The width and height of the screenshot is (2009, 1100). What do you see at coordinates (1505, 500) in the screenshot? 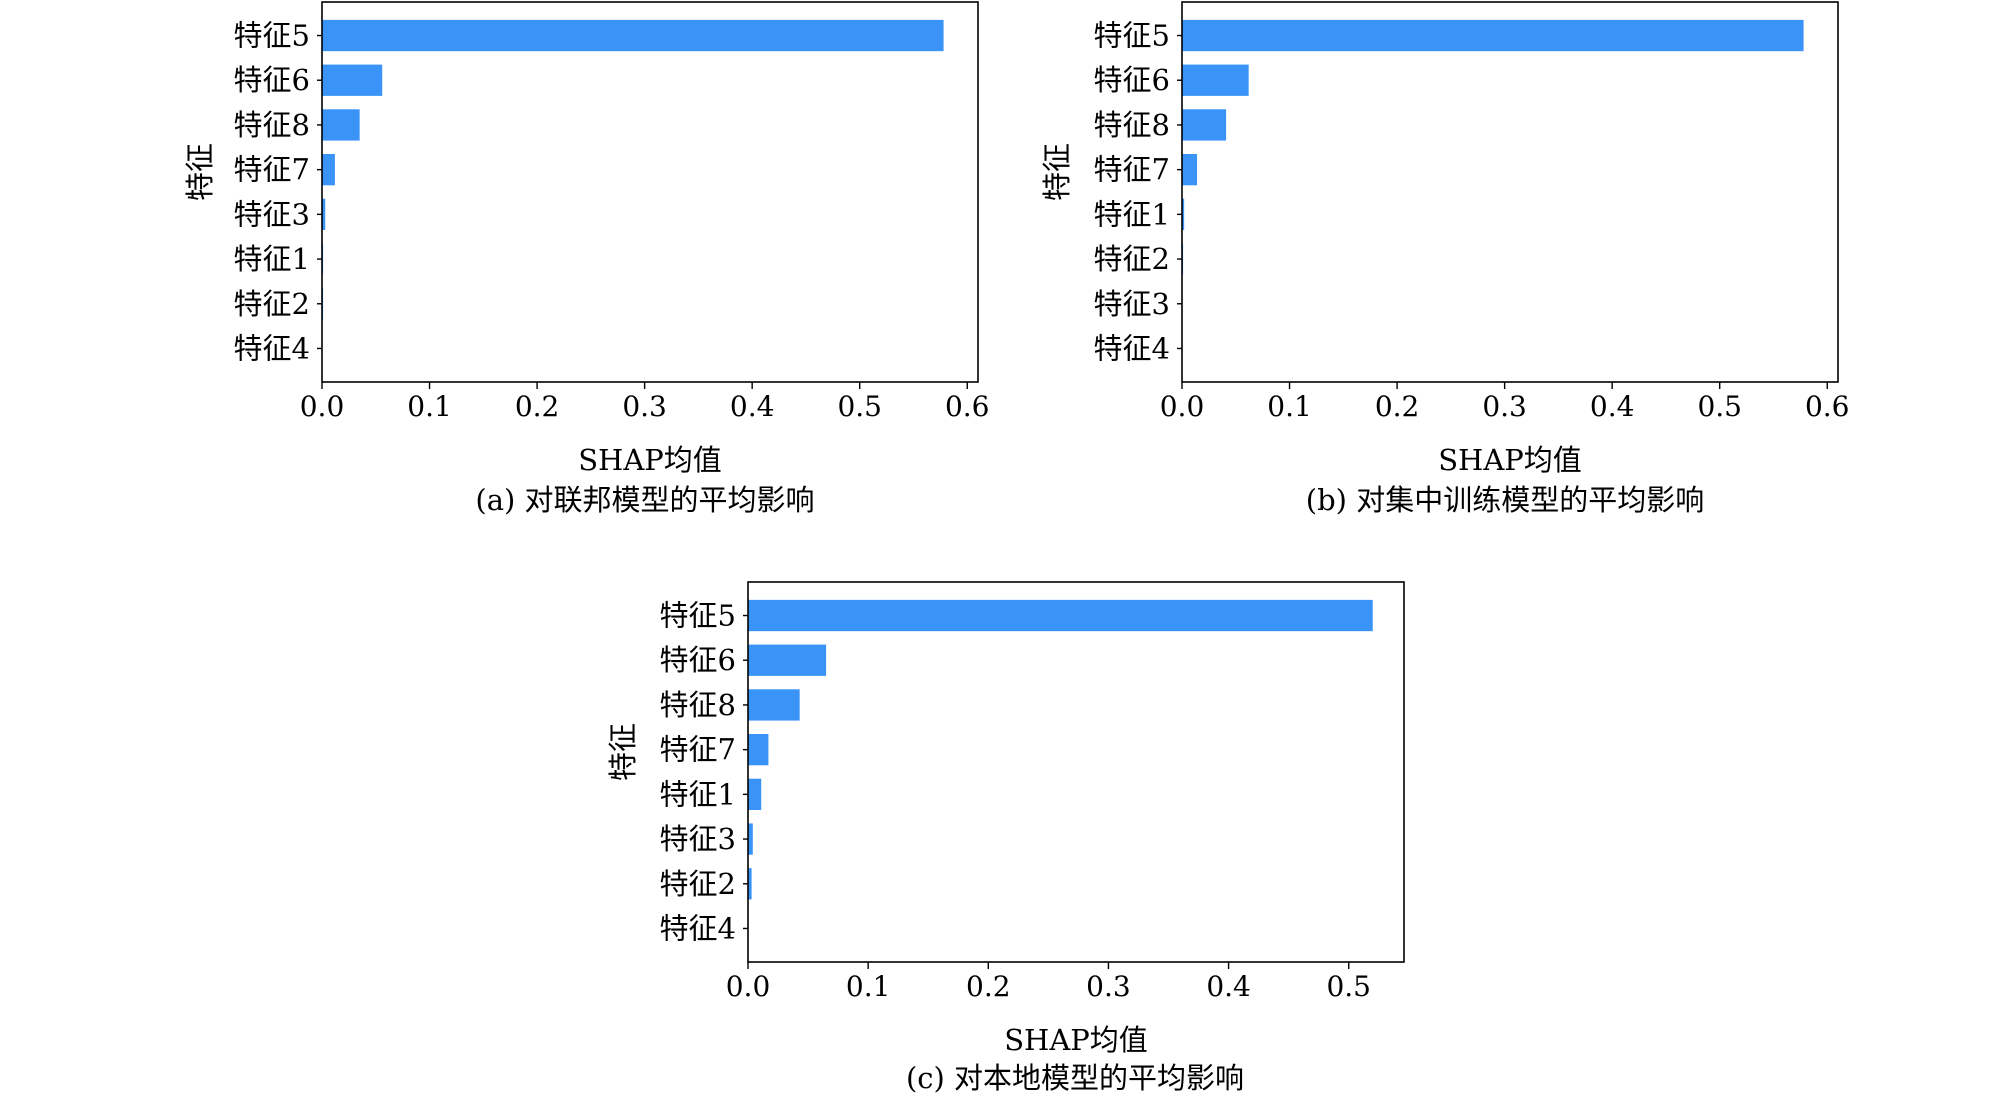
I see `panel-caption: (b) 对集中训练模型的平均影响` at bounding box center [1505, 500].